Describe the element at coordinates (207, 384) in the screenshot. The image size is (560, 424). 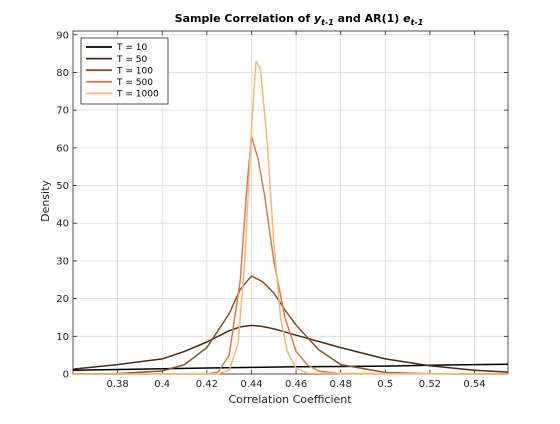
I see `x-tick-label: 0.42` at that location.